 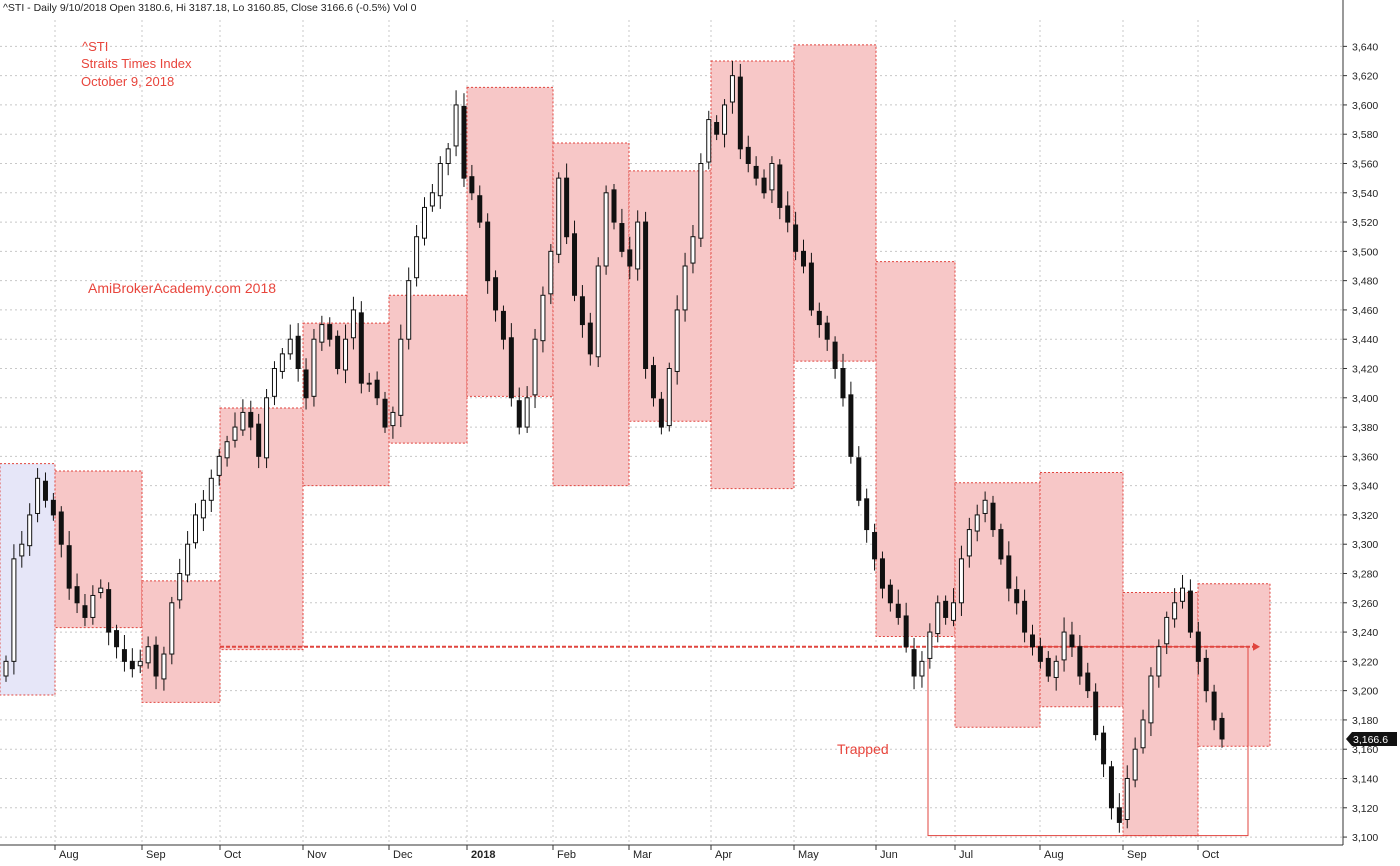 I want to click on last-price-tag: 3,166.6, so click(x=1371, y=739).